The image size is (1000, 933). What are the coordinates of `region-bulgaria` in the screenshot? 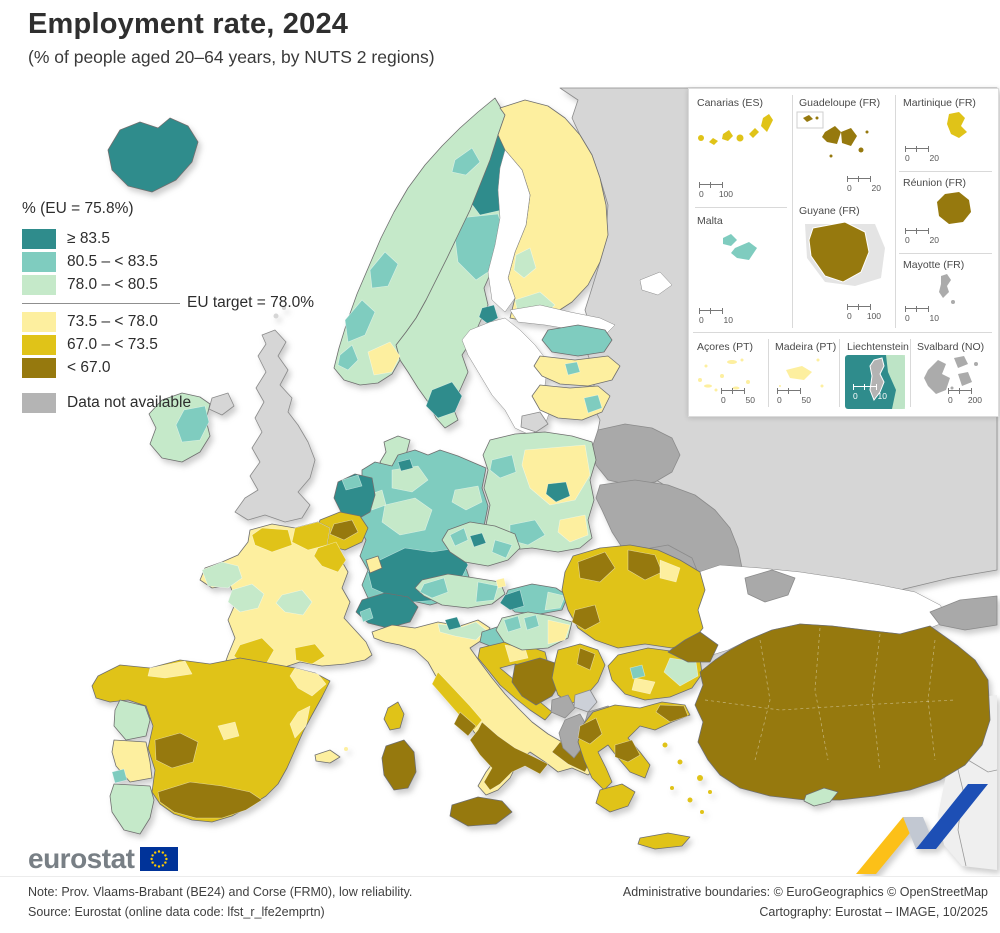 It's located at (655, 674).